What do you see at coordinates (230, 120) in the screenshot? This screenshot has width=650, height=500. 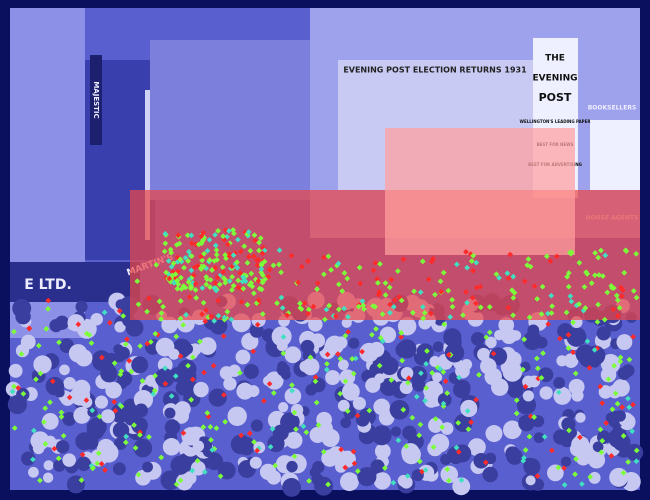 I see `ornate-building` at bounding box center [230, 120].